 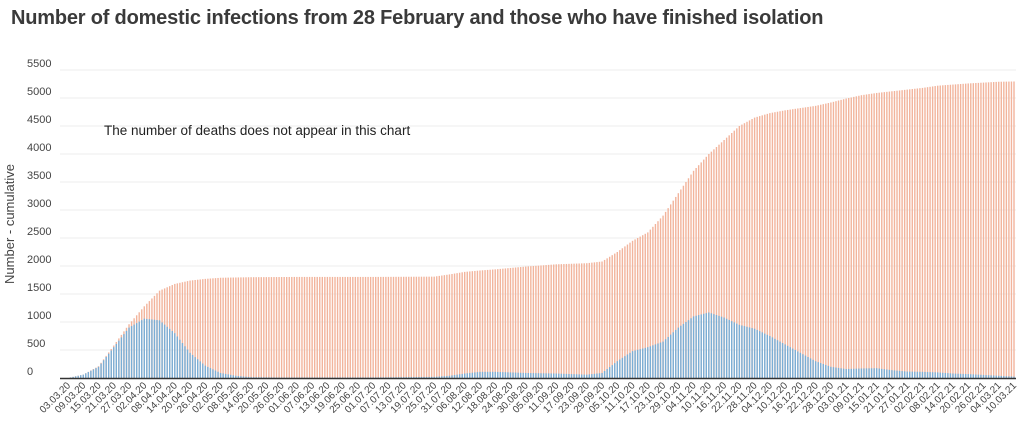 I want to click on y-tick-label: 3000, so click(x=39, y=204).